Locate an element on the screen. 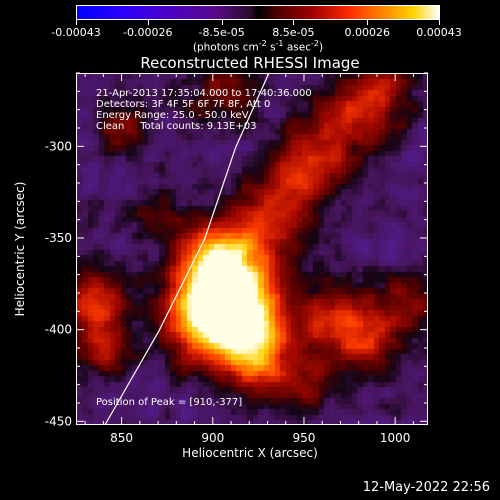 The width and height of the screenshot is (500, 500). colorbar-tick-label: 0.00026 is located at coordinates (367, 32).